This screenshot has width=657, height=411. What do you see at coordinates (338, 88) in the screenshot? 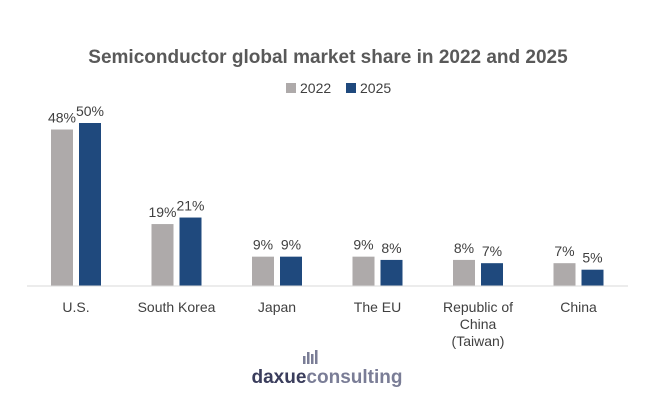
I see `legend: 2022 2025` at bounding box center [338, 88].